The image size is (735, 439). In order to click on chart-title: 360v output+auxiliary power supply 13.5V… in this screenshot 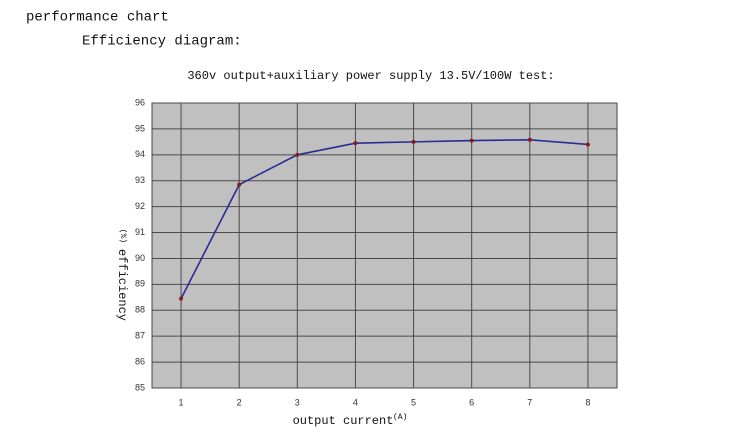, I will do `click(370, 76)`.